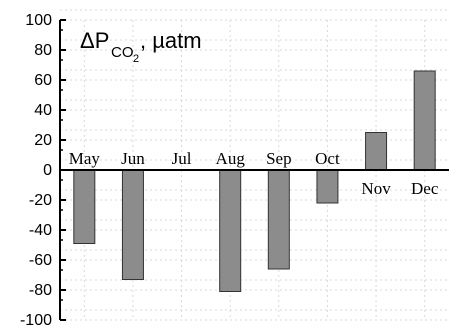 This screenshot has height=325, width=449. I want to click on bar-jun, so click(132, 224).